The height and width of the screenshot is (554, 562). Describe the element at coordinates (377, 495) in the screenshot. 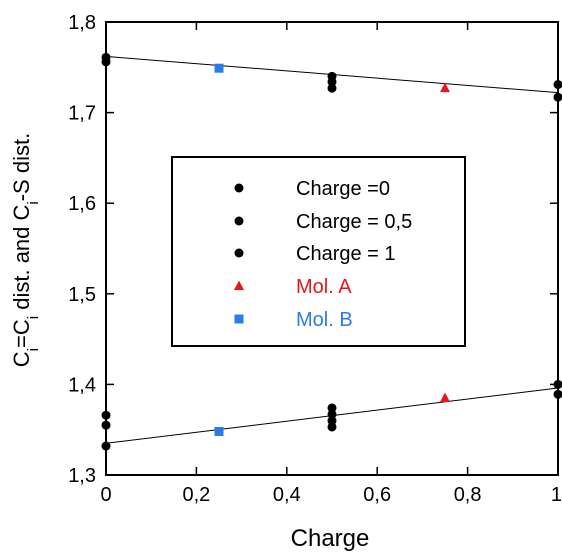

I see `x-tick-label: 0,6` at that location.